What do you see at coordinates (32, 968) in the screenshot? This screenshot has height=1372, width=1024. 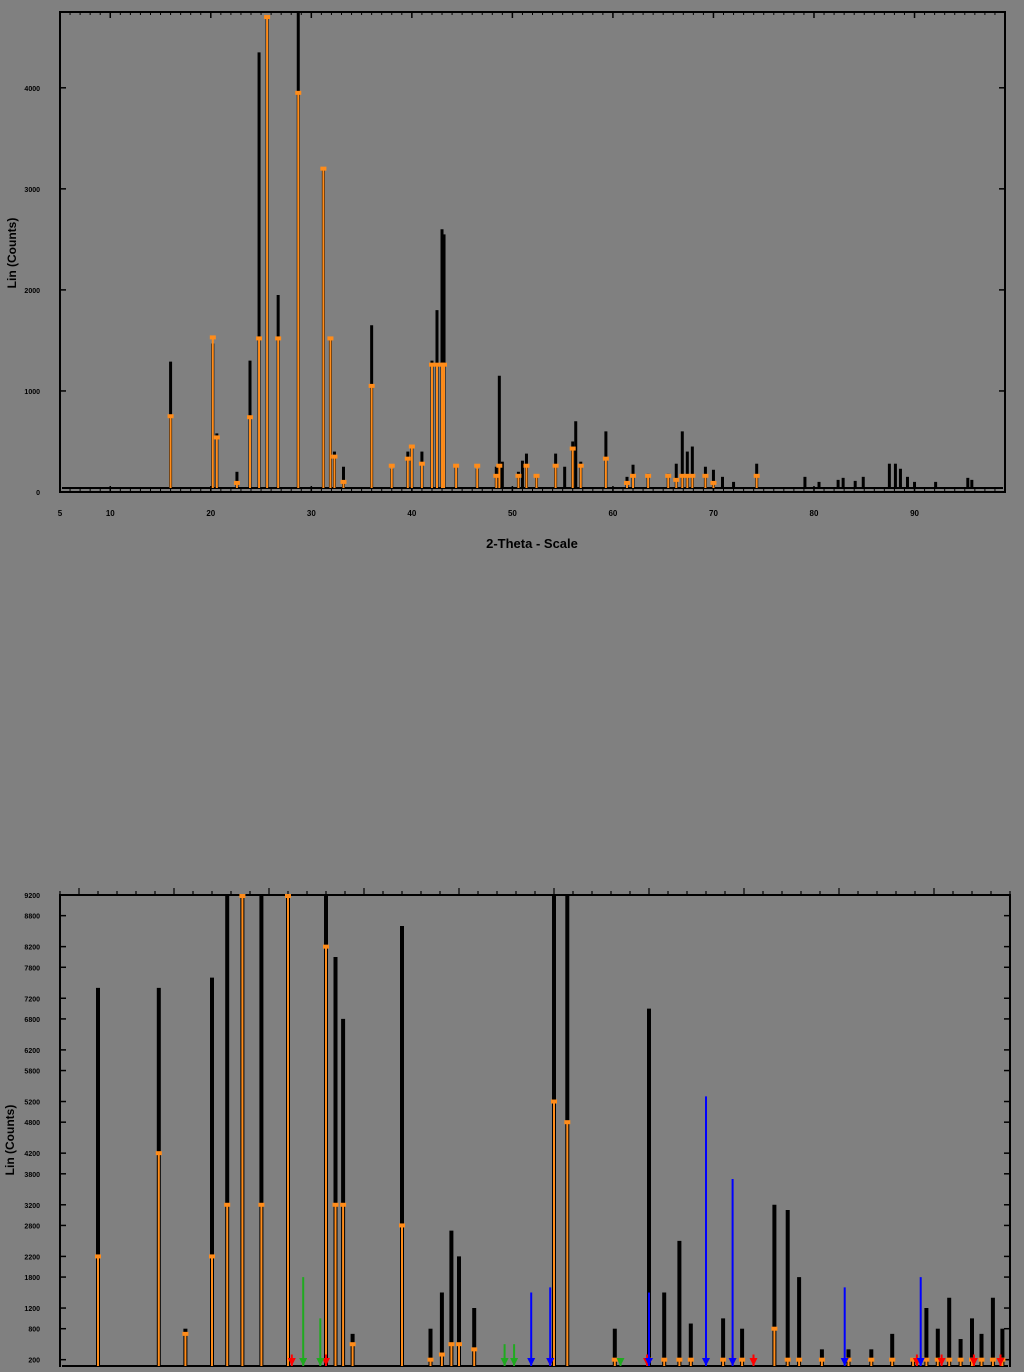 I see `y-tick-label: 7800` at bounding box center [32, 968].